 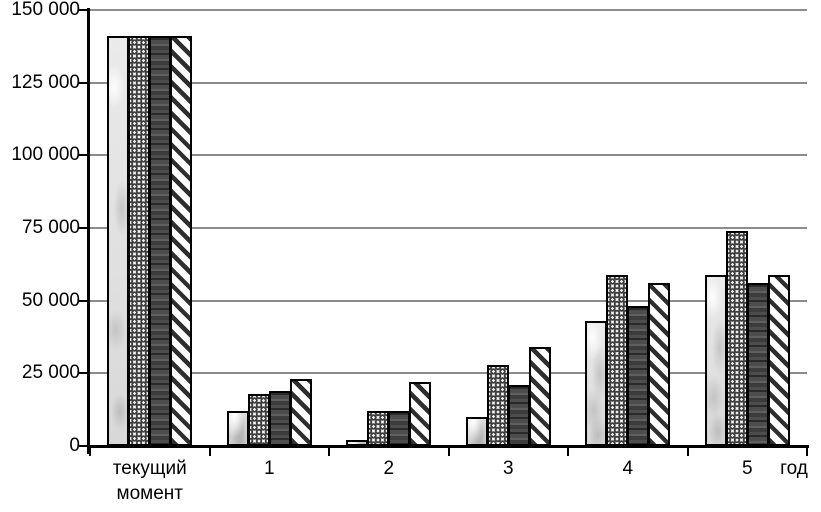 I want to click on y-tick-label-100000: 100 000, so click(x=45, y=155).